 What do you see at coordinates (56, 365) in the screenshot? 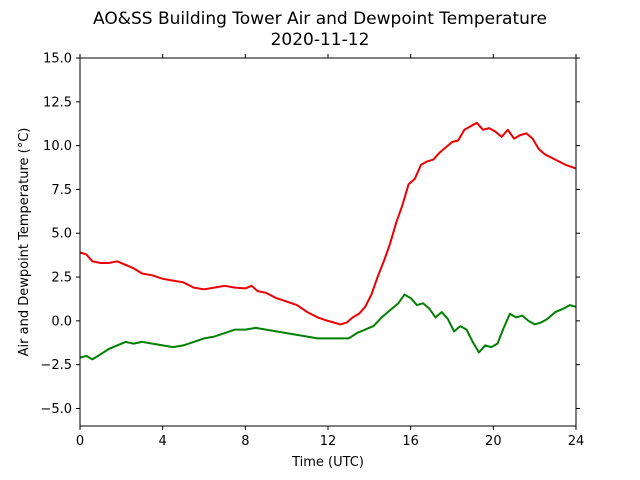
I see `y-tick-label: −2.5` at bounding box center [56, 365].